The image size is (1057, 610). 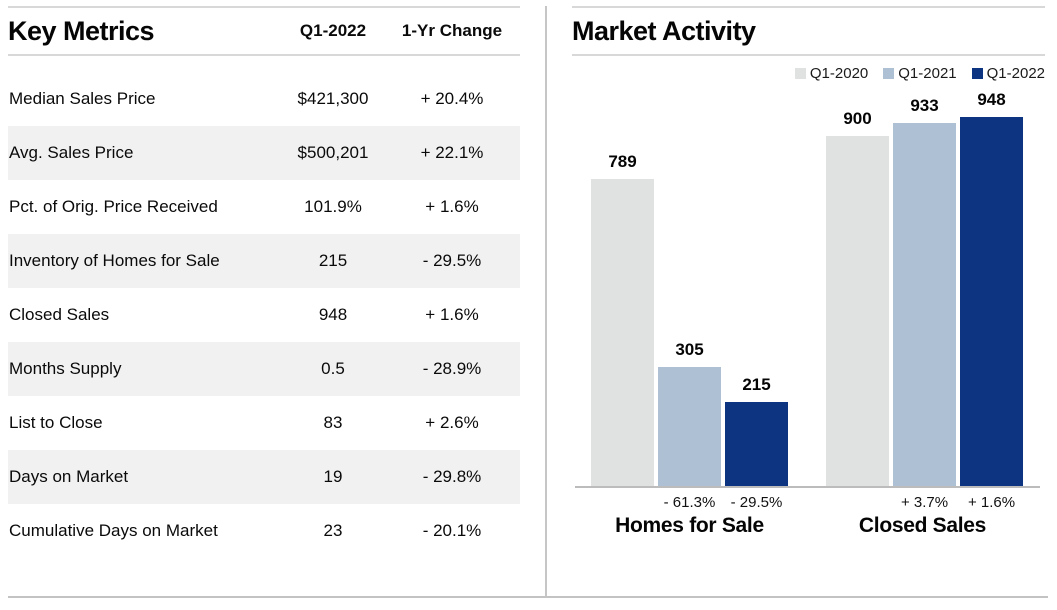 I want to click on metric-change: - 29.8%, so click(x=452, y=476).